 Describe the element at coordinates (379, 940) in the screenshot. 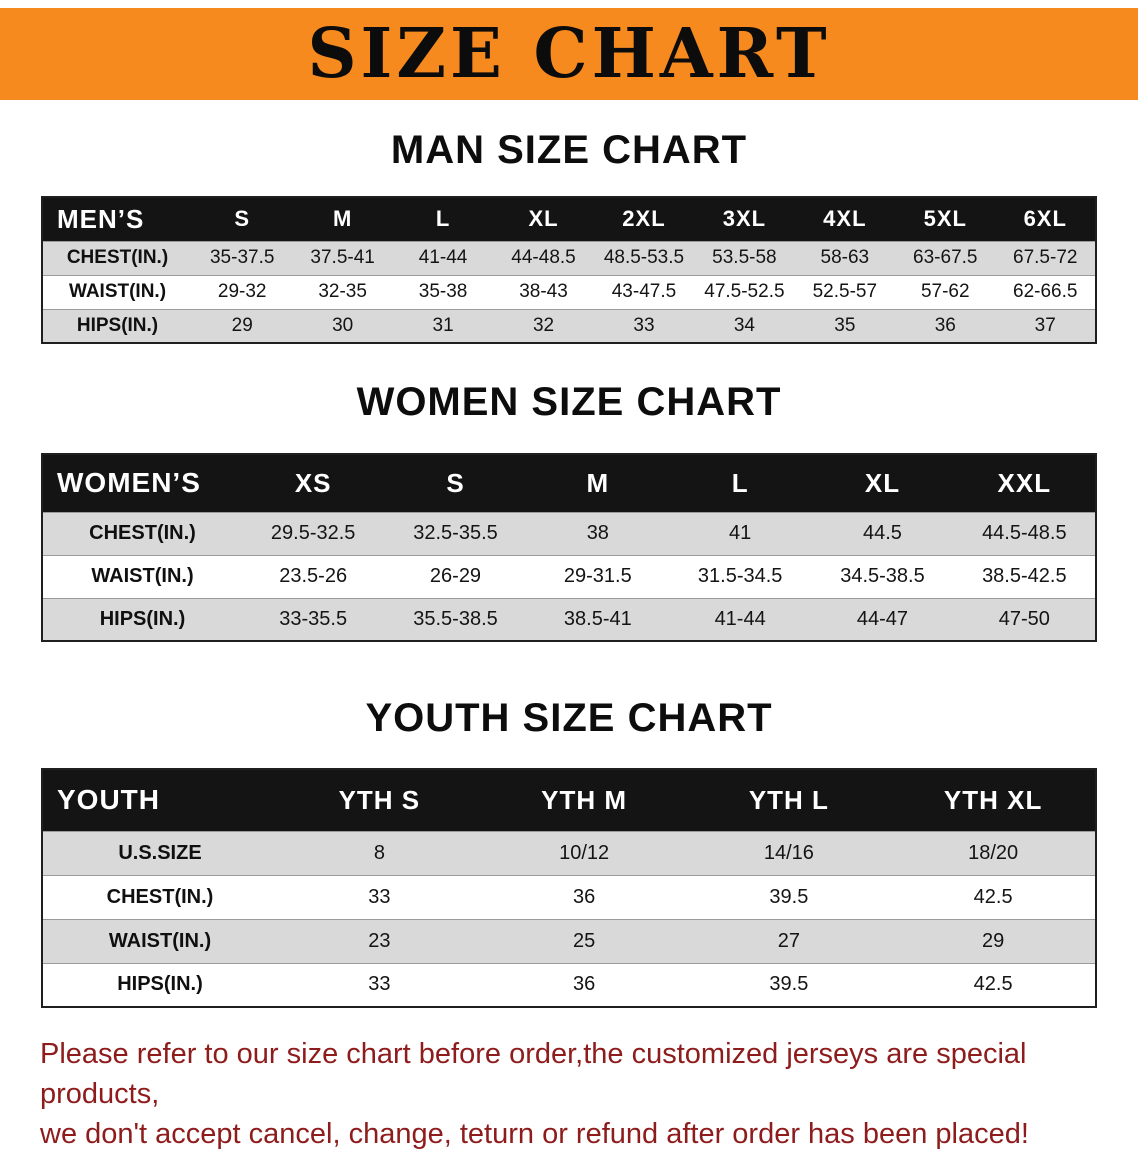

I see `measurement-value: 23` at that location.